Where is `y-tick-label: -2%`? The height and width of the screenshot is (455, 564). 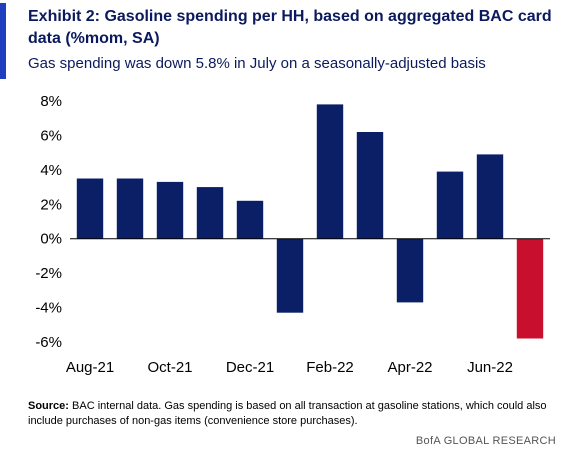 y-tick-label: -2% is located at coordinates (48, 273).